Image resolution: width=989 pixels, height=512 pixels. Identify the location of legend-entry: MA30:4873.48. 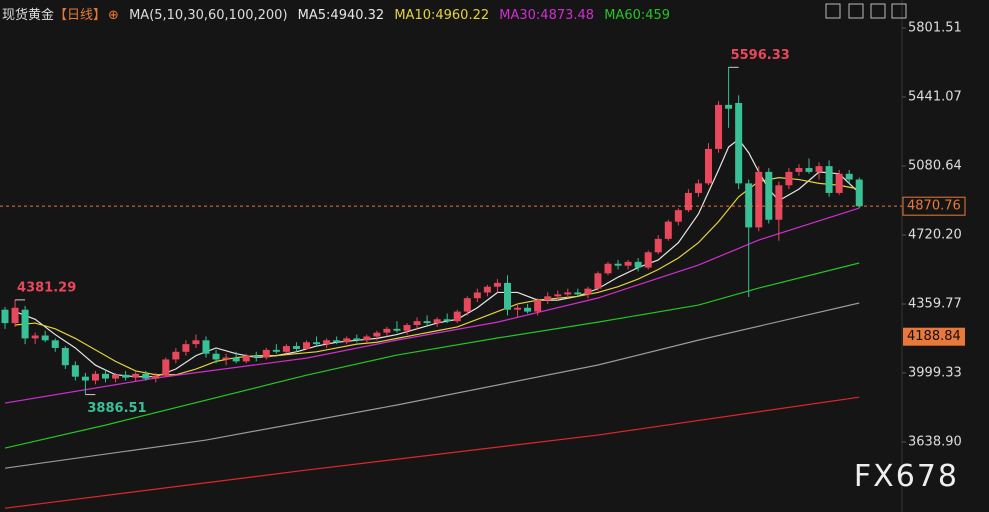
(547, 15).